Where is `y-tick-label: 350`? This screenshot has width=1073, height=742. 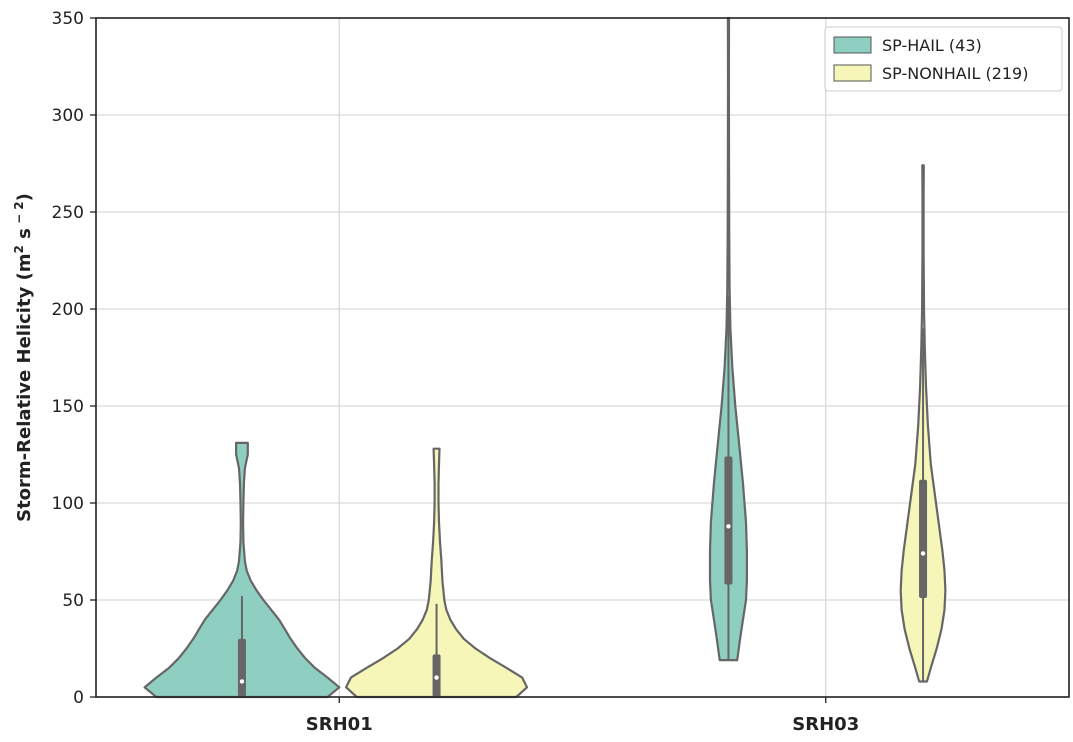
y-tick-label: 350 is located at coordinates (68, 19).